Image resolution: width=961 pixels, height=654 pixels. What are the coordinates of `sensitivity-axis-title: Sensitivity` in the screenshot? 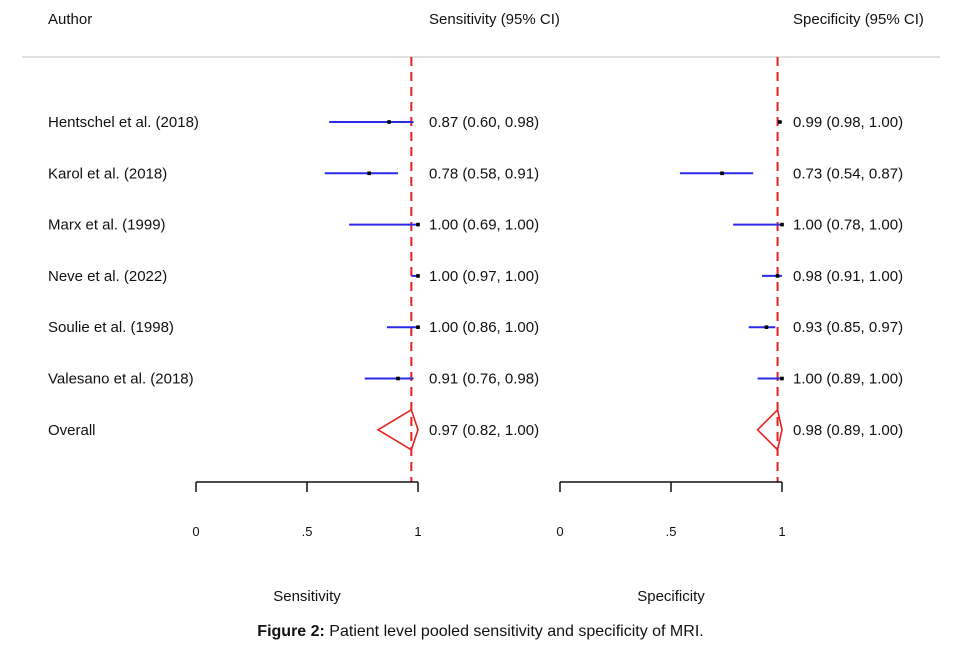 It's located at (307, 596).